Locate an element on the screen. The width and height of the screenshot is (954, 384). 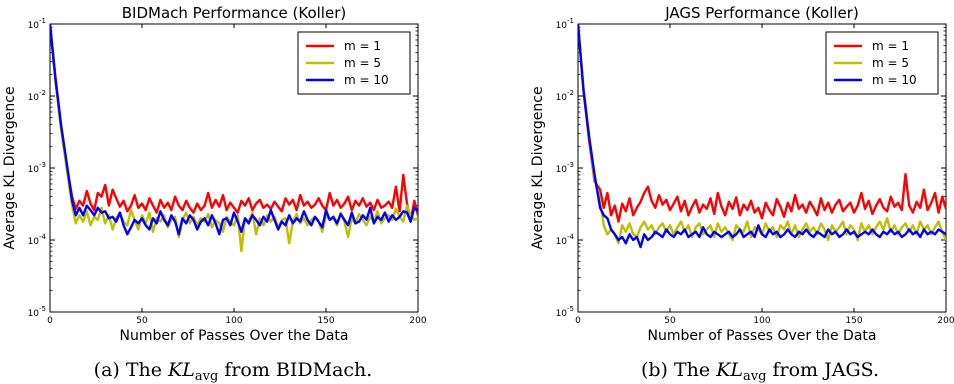
figure-caption: (a) The KLavg from BIDMach. is located at coordinates (233, 371).